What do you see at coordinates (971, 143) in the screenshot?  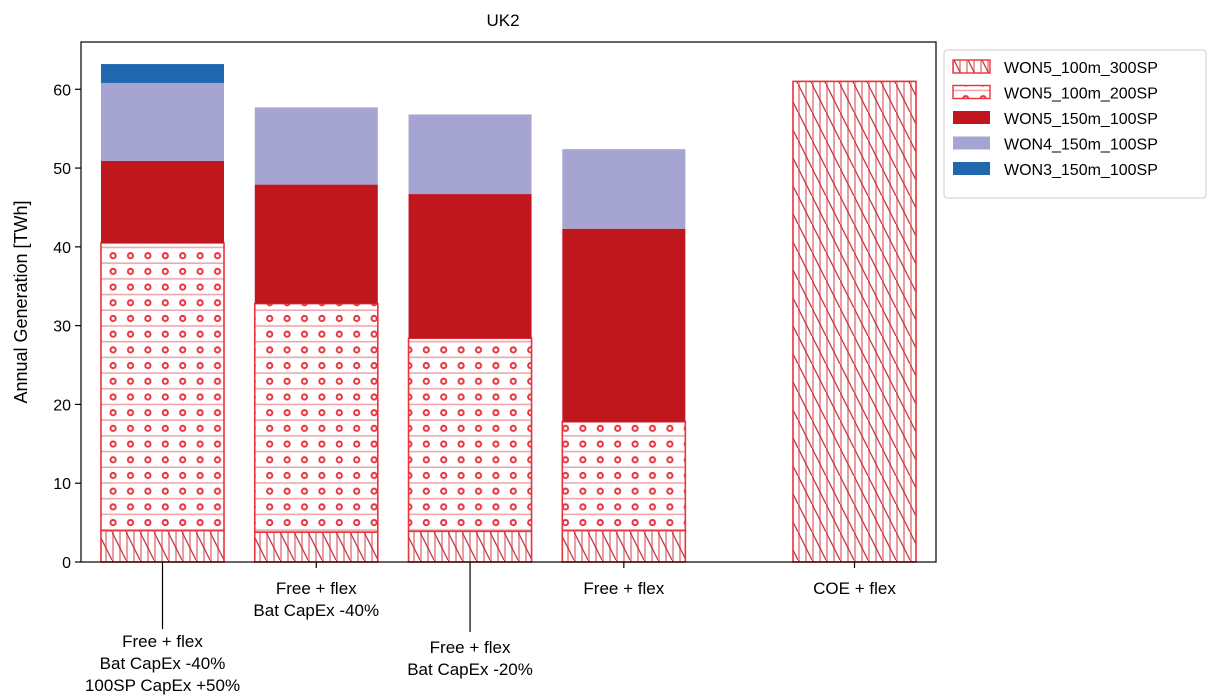 I see `legend-swatch-won4-150m-100sp` at bounding box center [971, 143].